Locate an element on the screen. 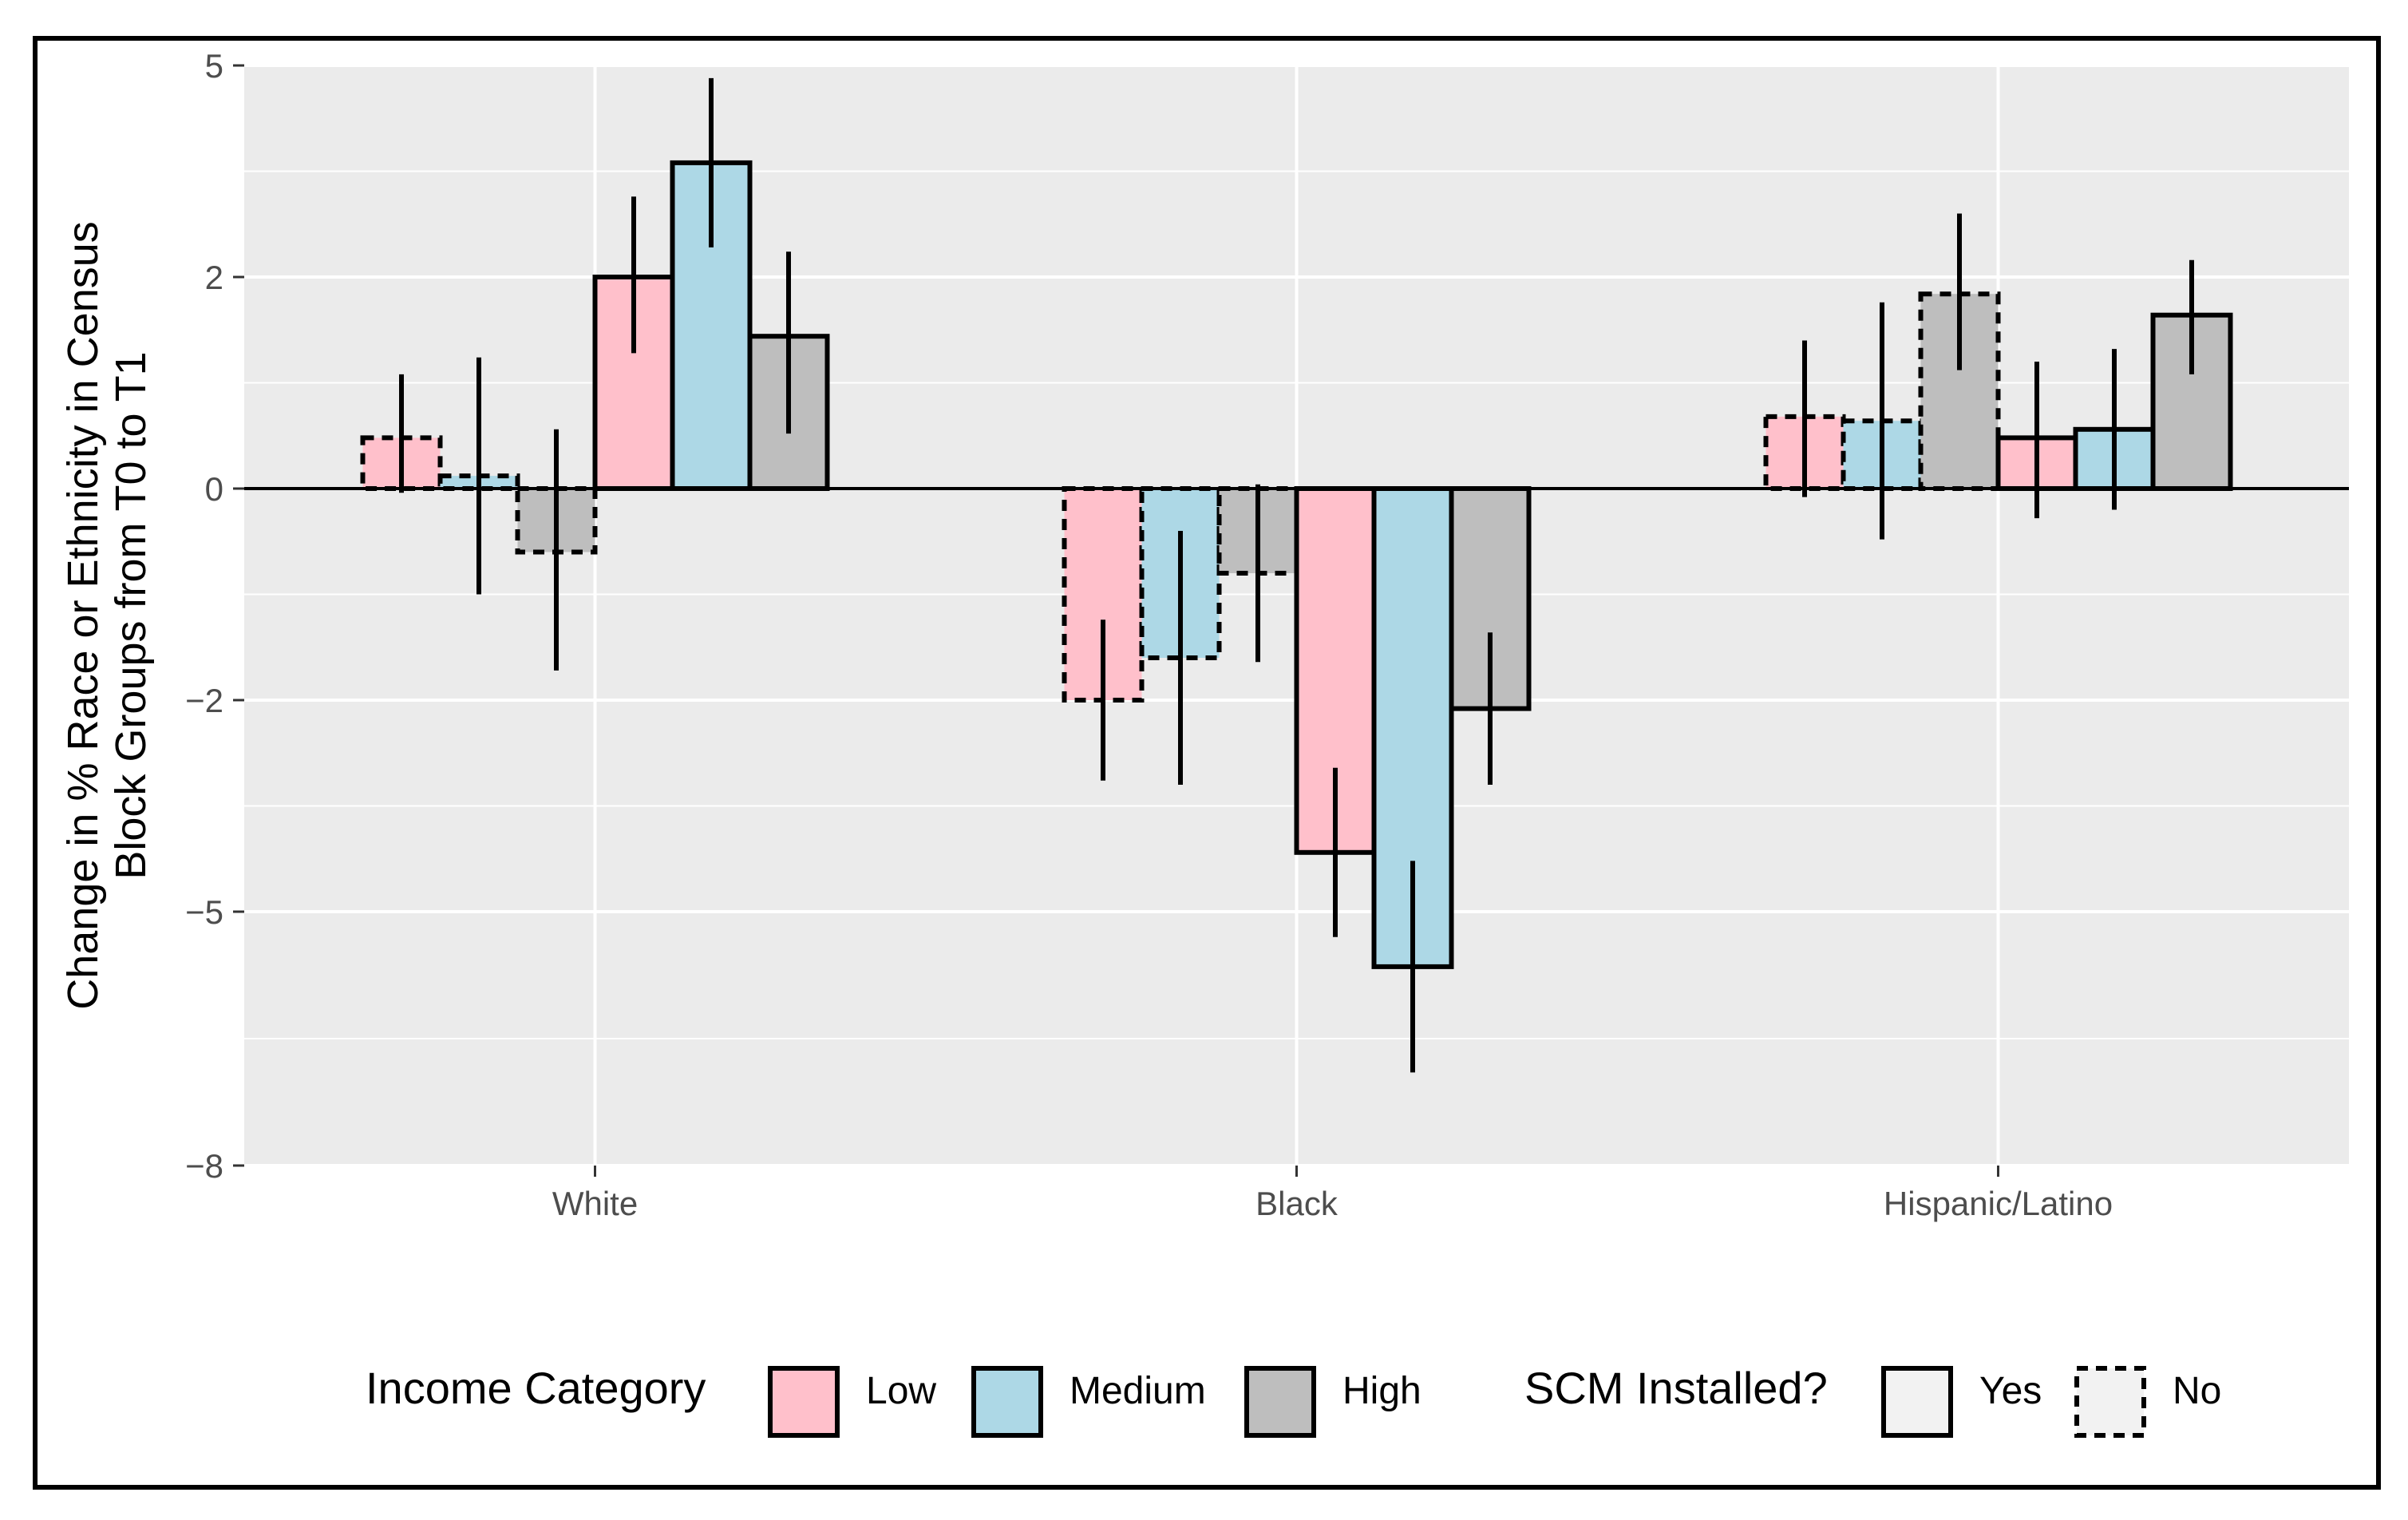 The image size is (2408, 1520). y-tick-label: 2 is located at coordinates (214, 277).